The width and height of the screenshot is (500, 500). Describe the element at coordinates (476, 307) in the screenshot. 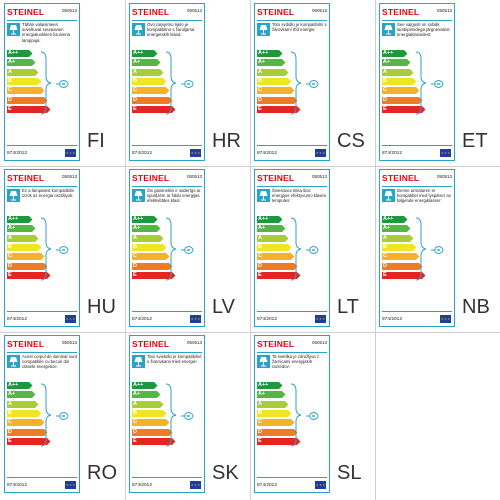

I see `language-code: NB` at that location.